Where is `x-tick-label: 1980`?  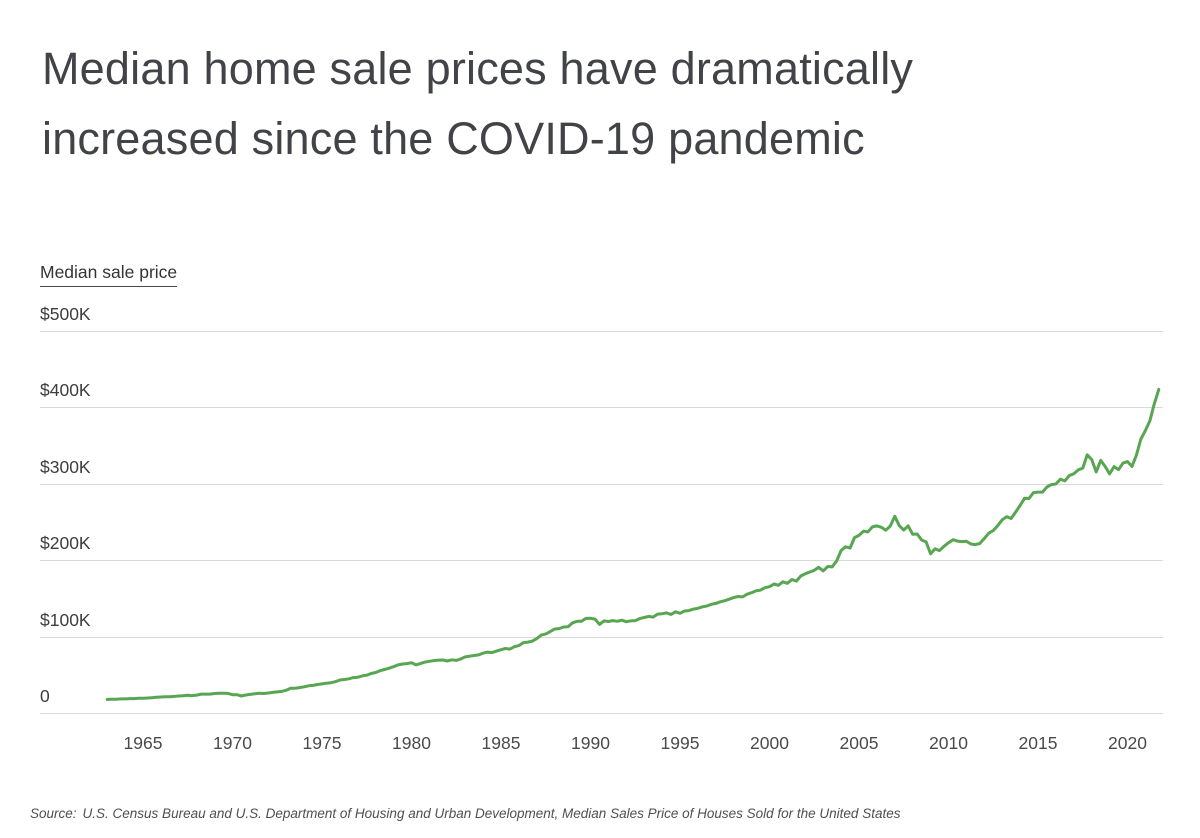 x-tick-label: 1980 is located at coordinates (411, 743).